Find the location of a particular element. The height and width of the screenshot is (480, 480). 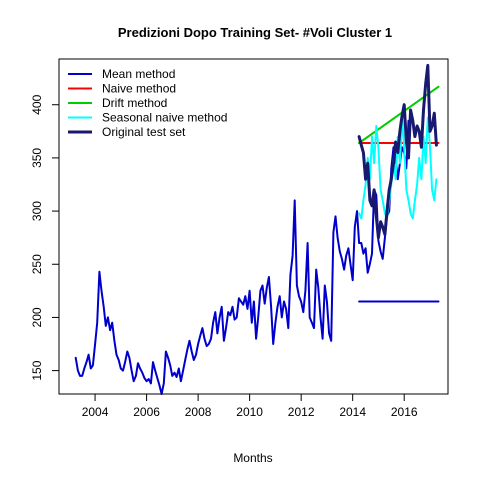

y-tick-label: 400 is located at coordinates (37, 104).